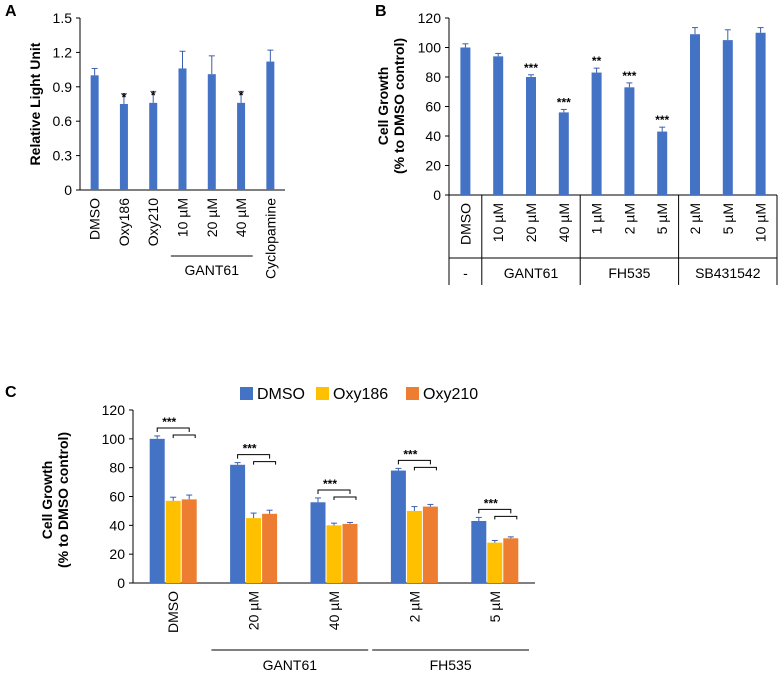  What do you see at coordinates (68, 190) in the screenshot?
I see `chart-a-ytick-label: 0` at bounding box center [68, 190].